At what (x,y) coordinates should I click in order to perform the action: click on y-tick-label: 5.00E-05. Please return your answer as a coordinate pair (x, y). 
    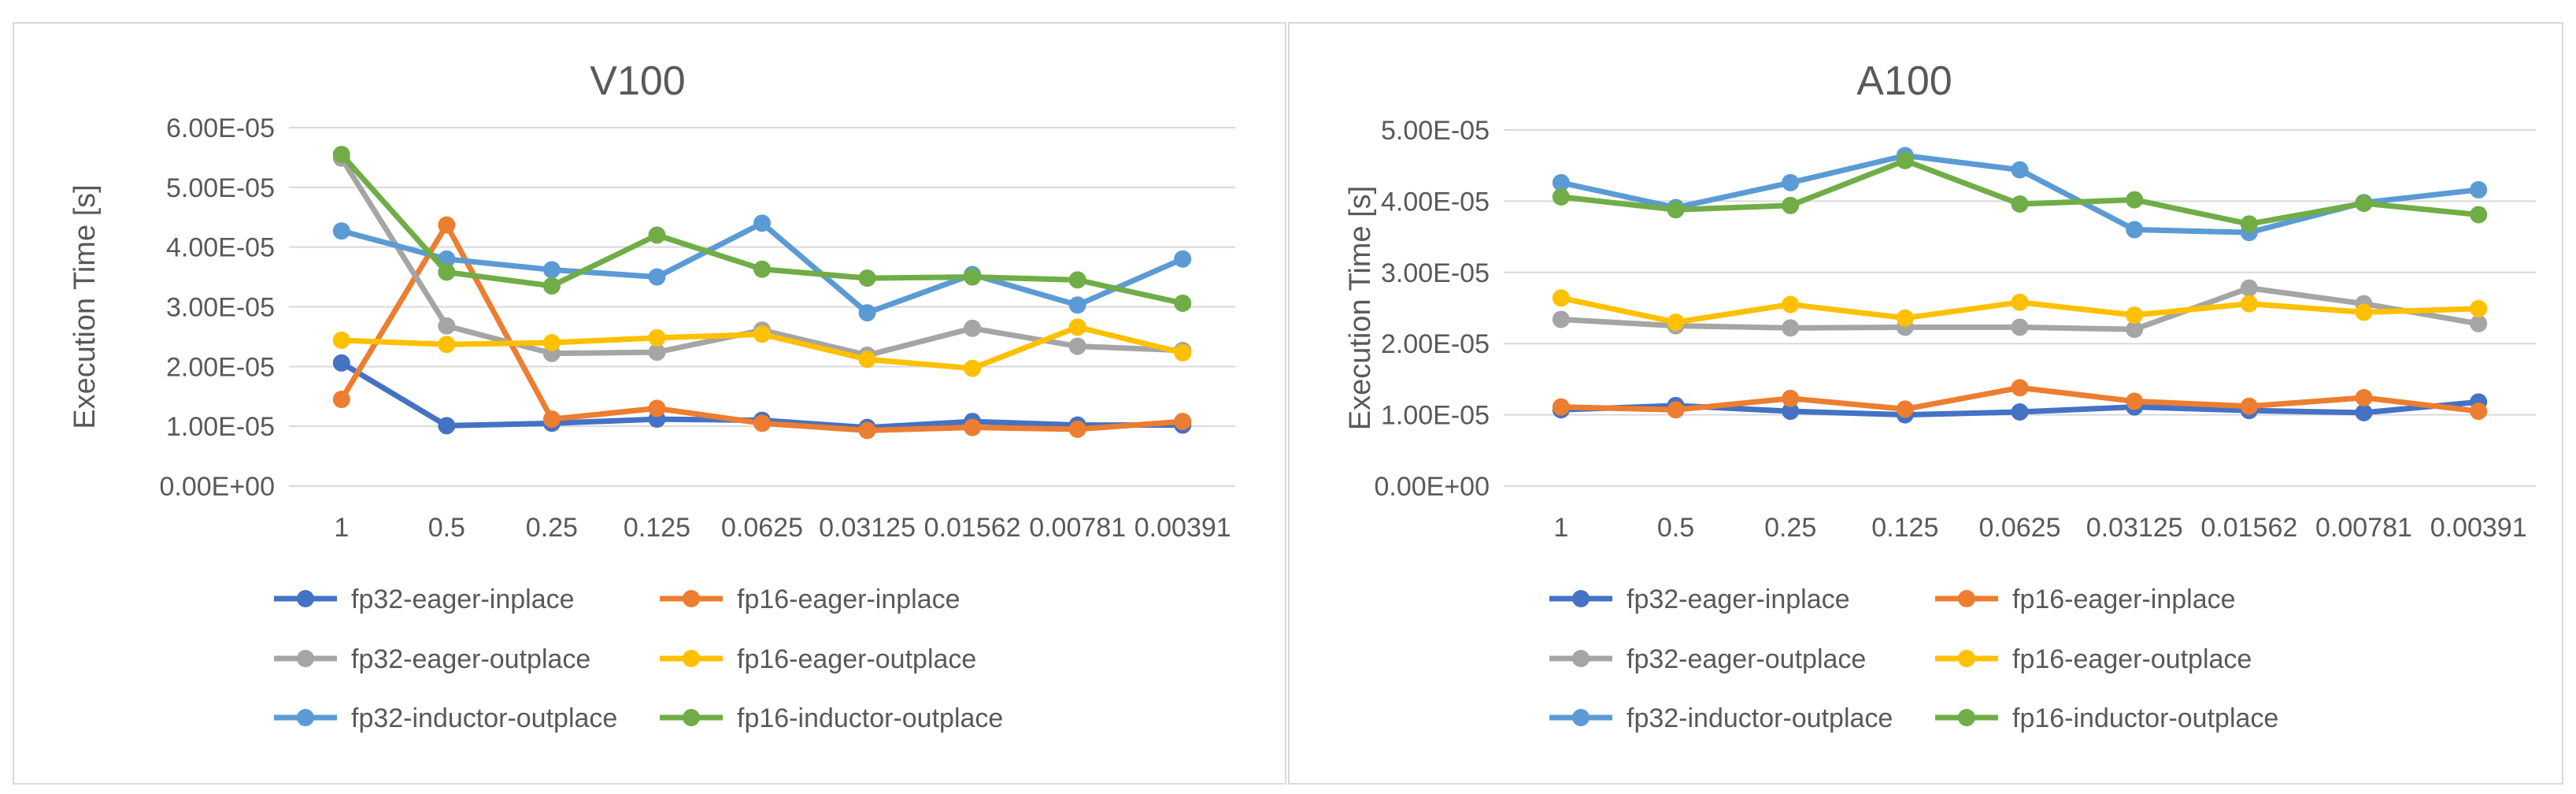
    Looking at the image, I should click on (1435, 131).